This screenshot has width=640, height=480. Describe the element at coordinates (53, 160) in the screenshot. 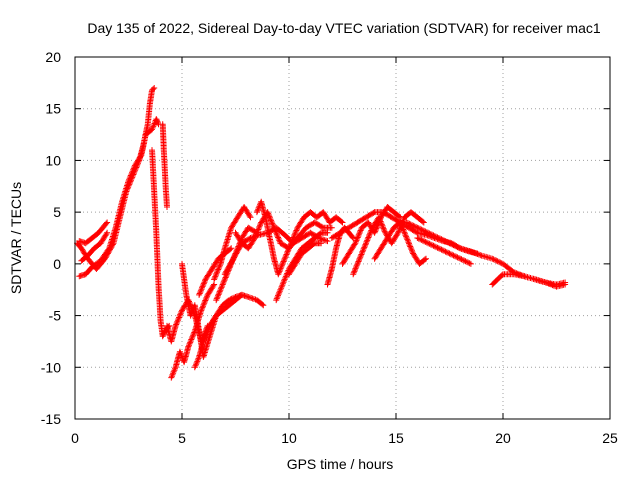

I see `y-tick-label: 10` at that location.